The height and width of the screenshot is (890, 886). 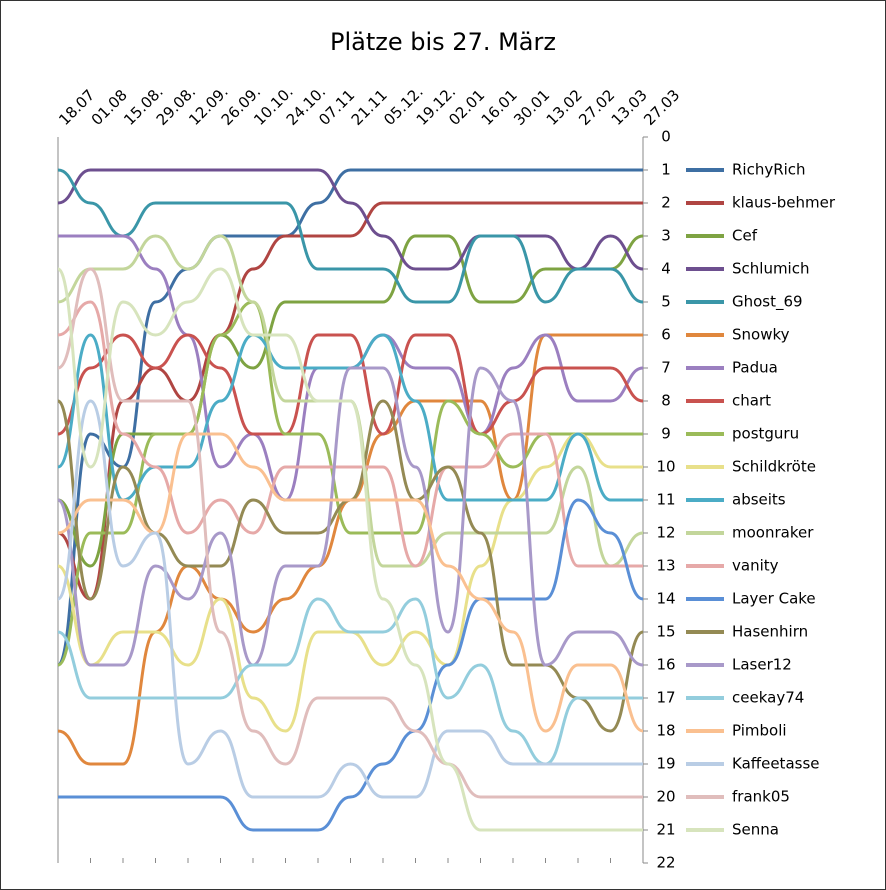 I want to click on y-tick-label: 19, so click(x=665, y=764).